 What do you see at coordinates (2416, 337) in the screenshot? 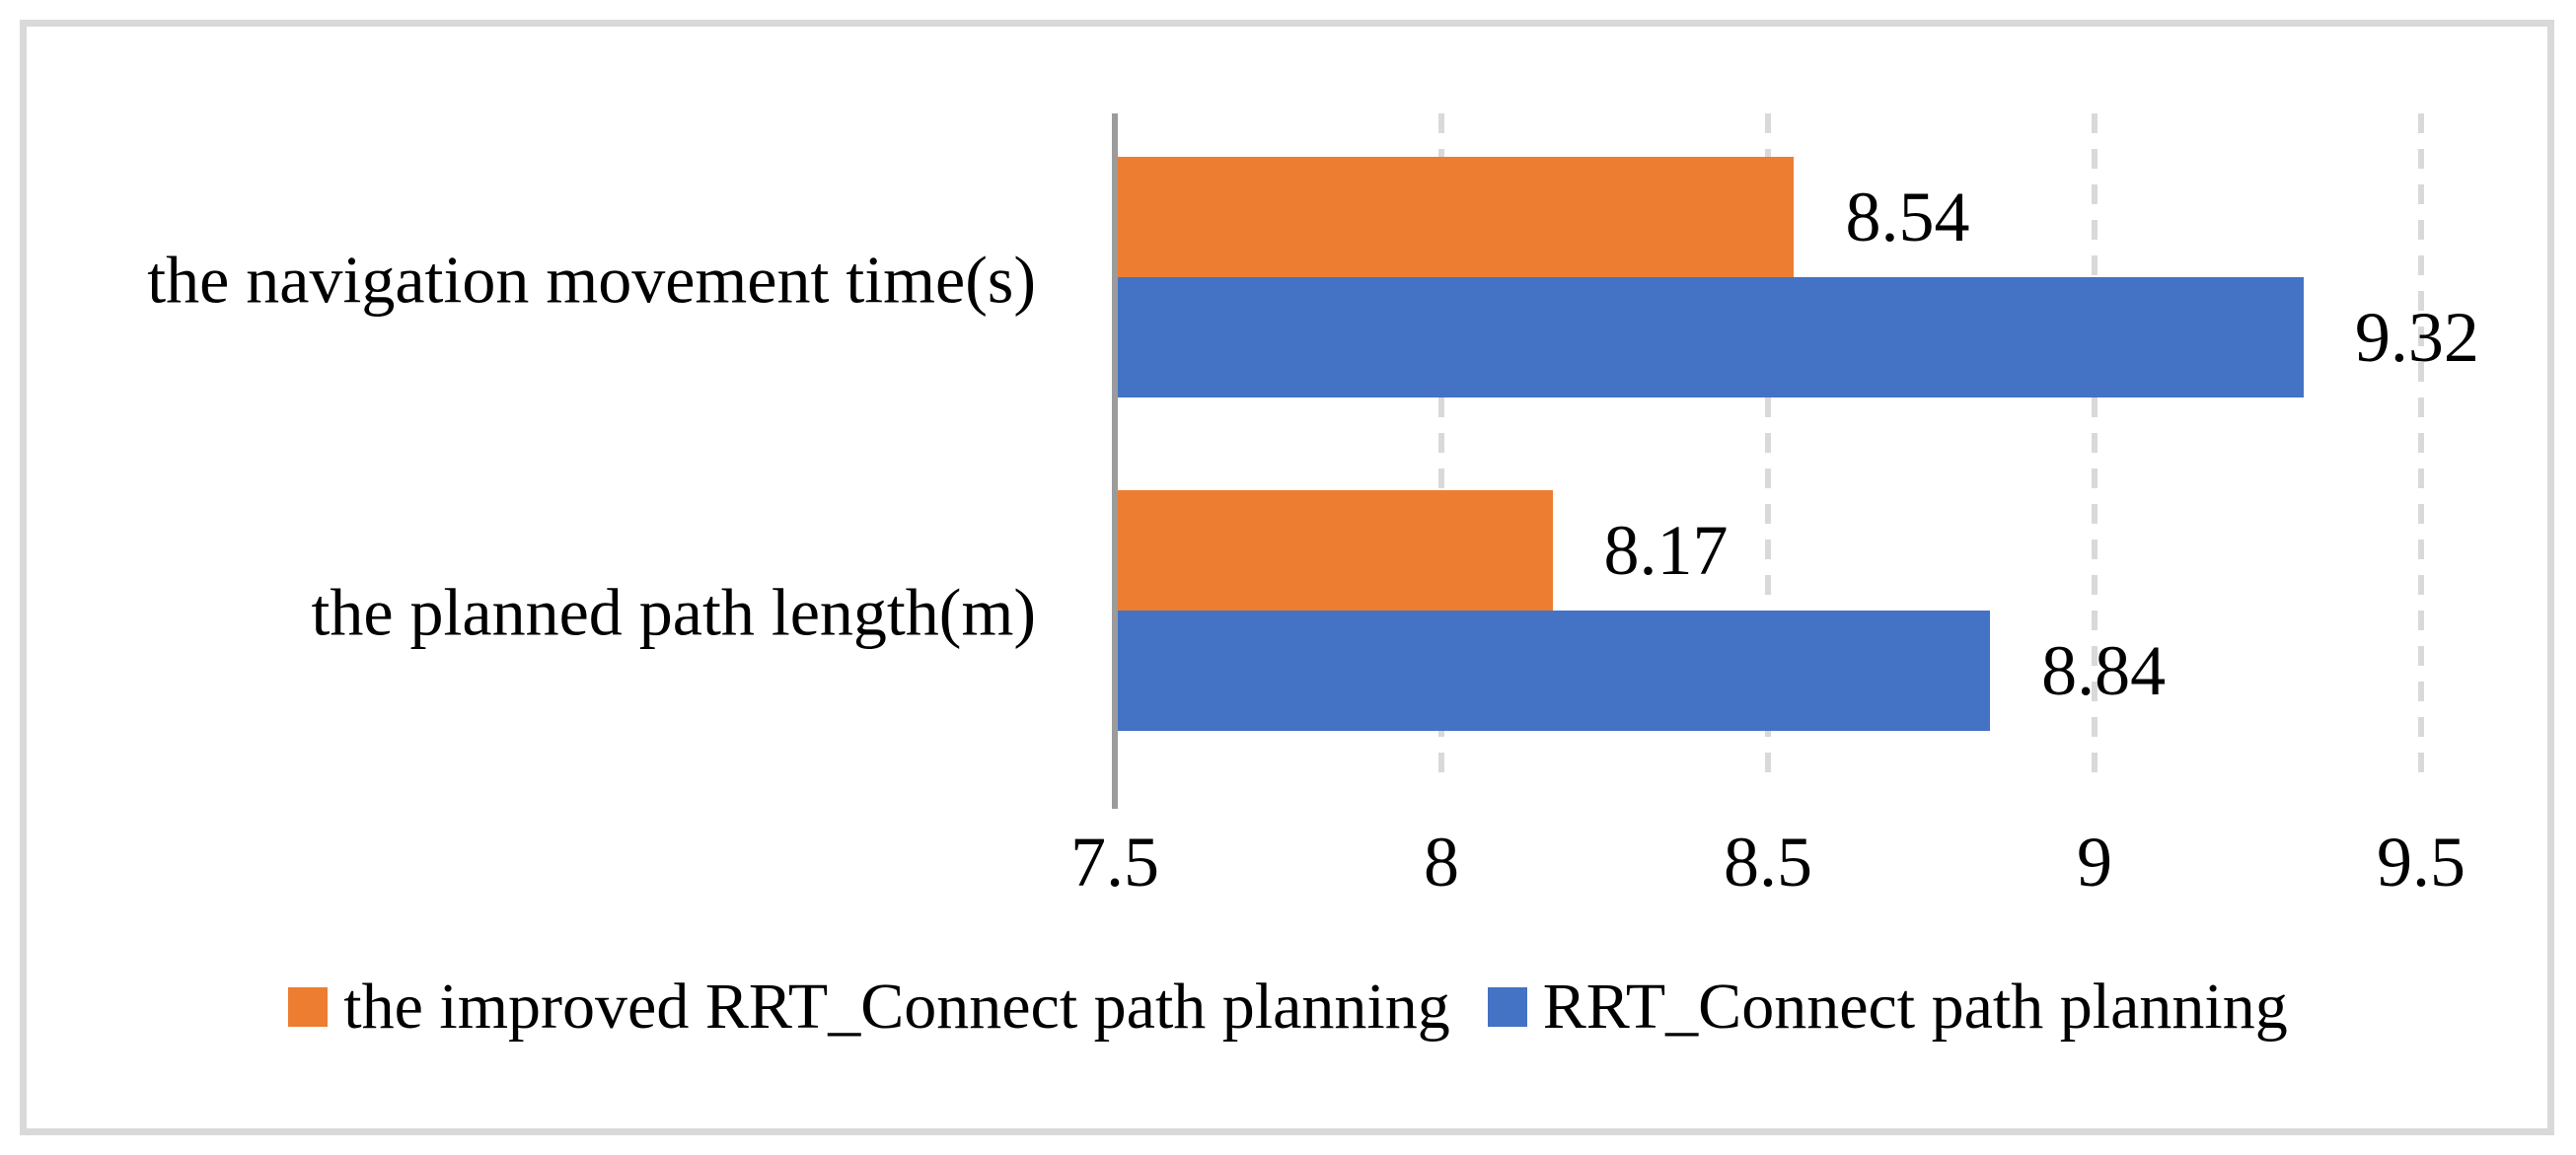
I see `data-label: 9.32` at bounding box center [2416, 337].